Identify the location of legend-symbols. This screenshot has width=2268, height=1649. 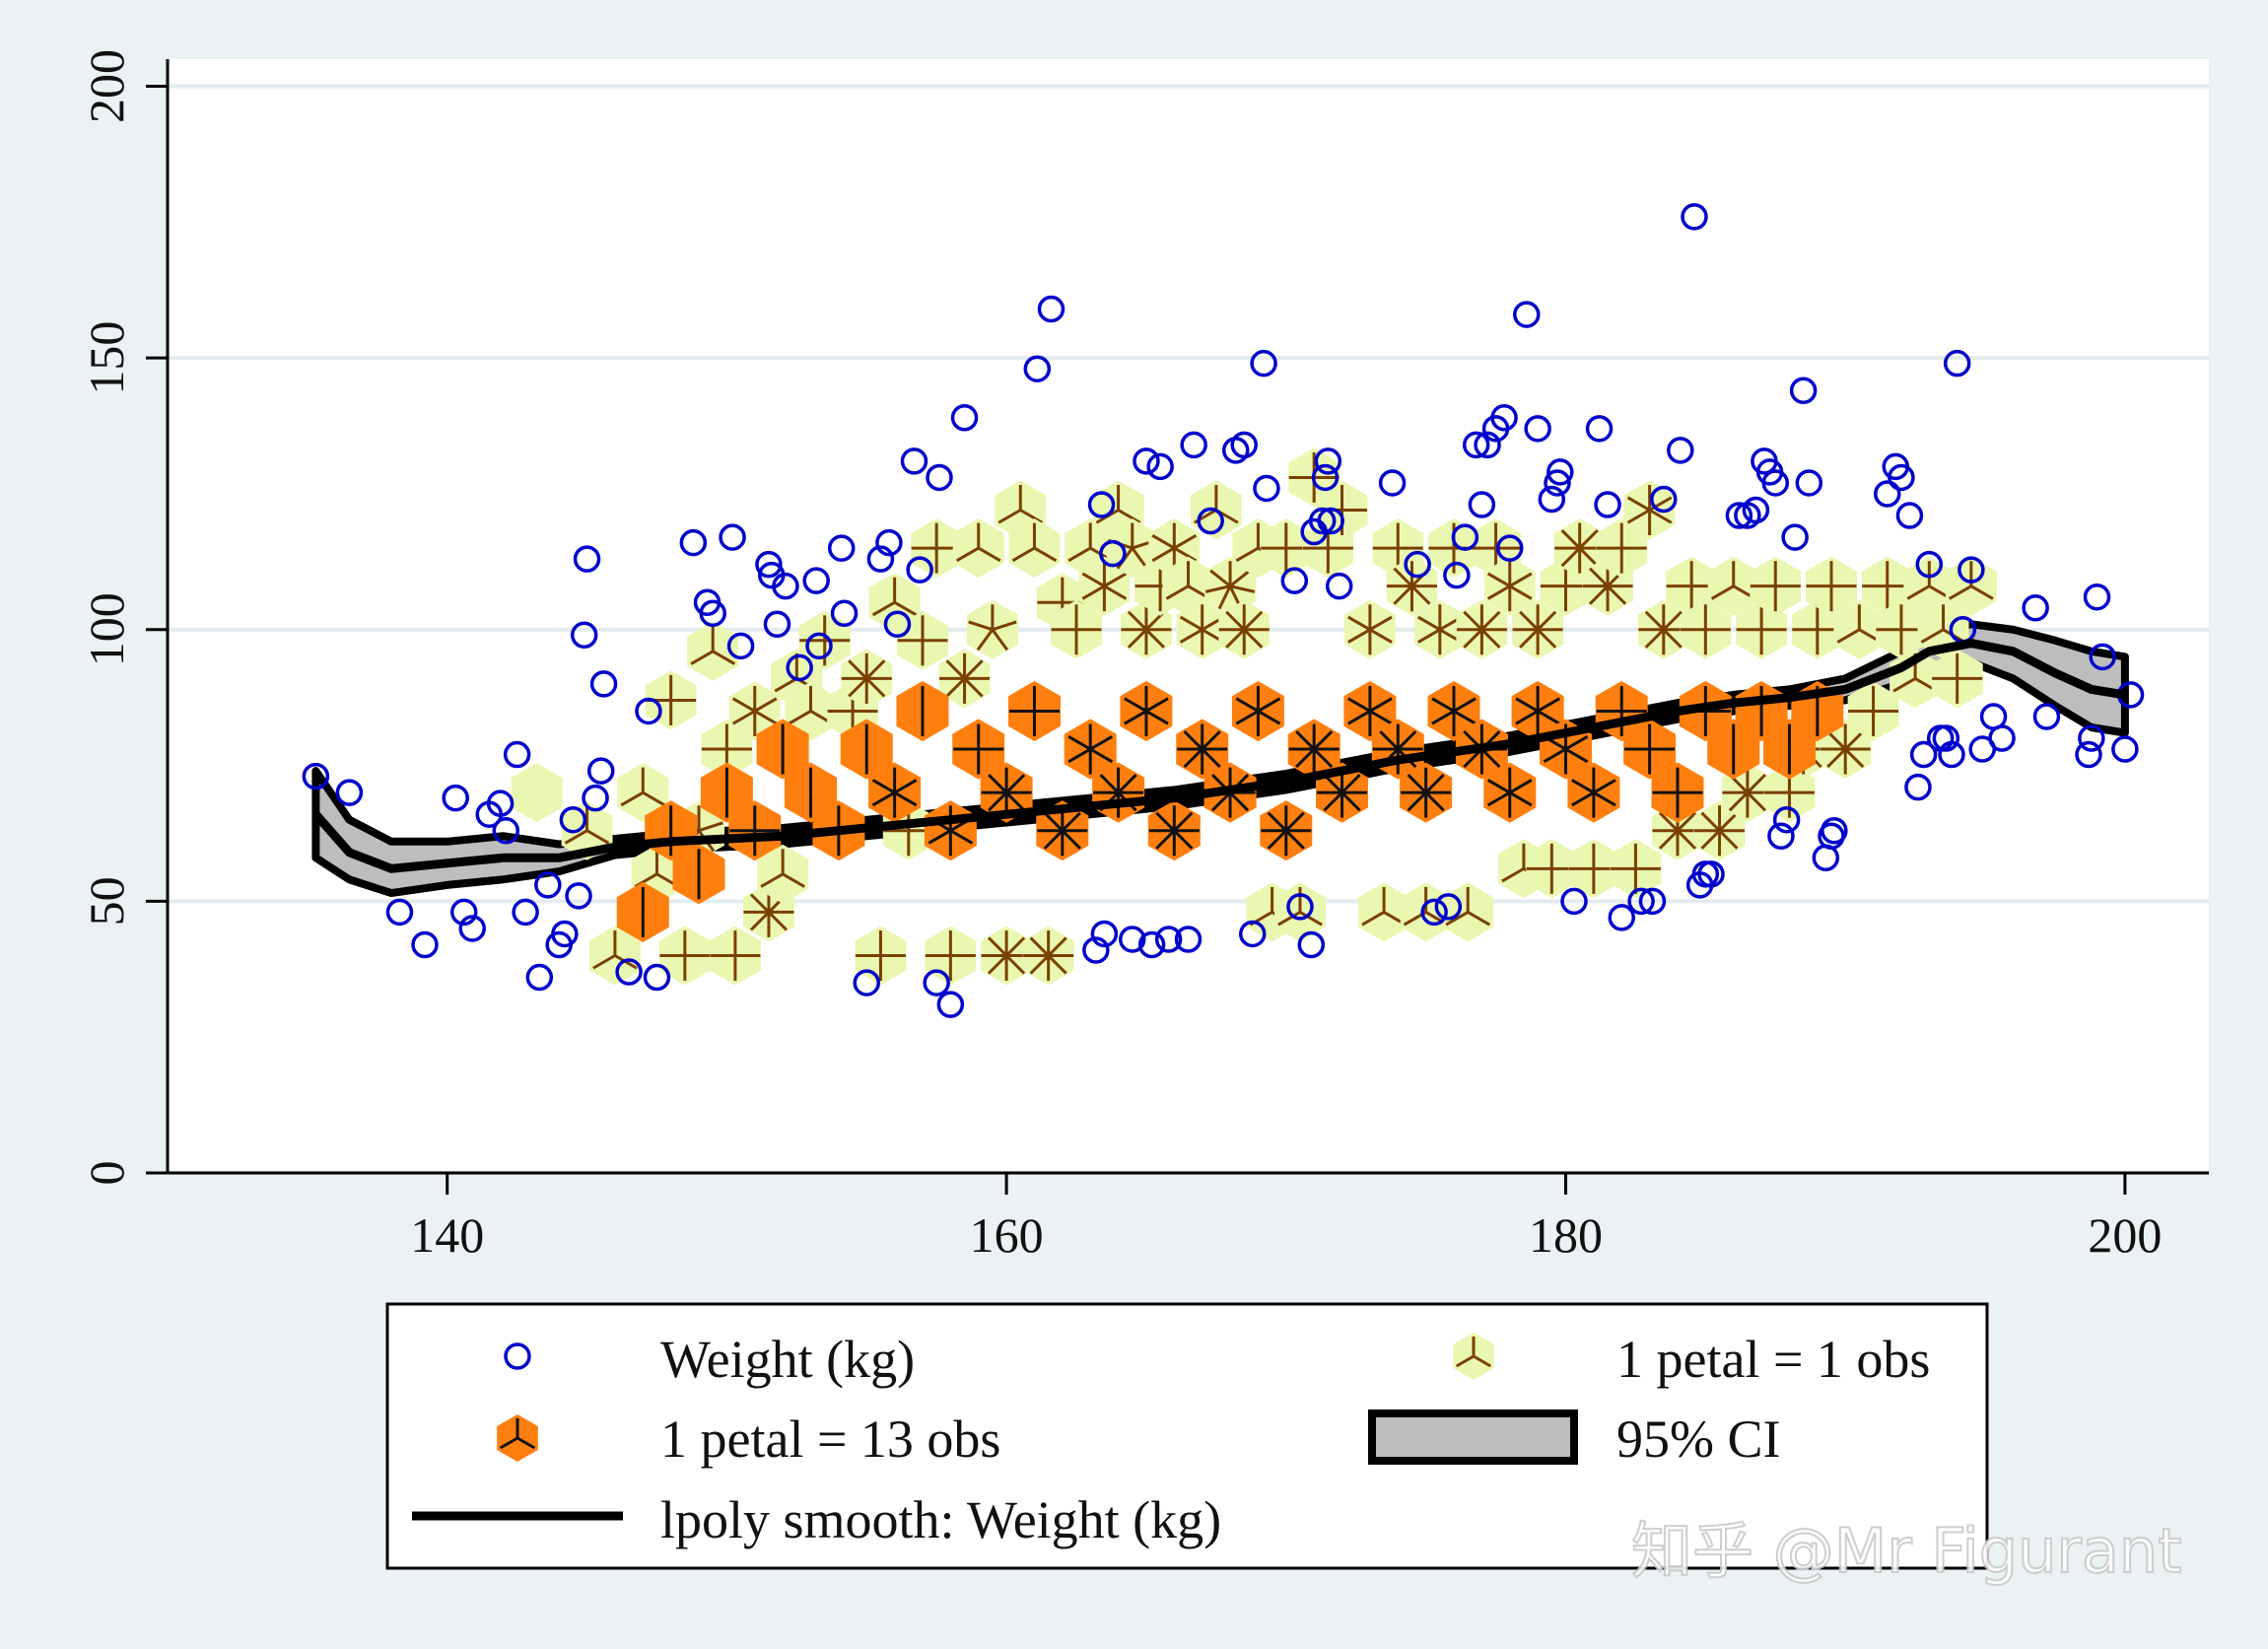
(995, 1427).